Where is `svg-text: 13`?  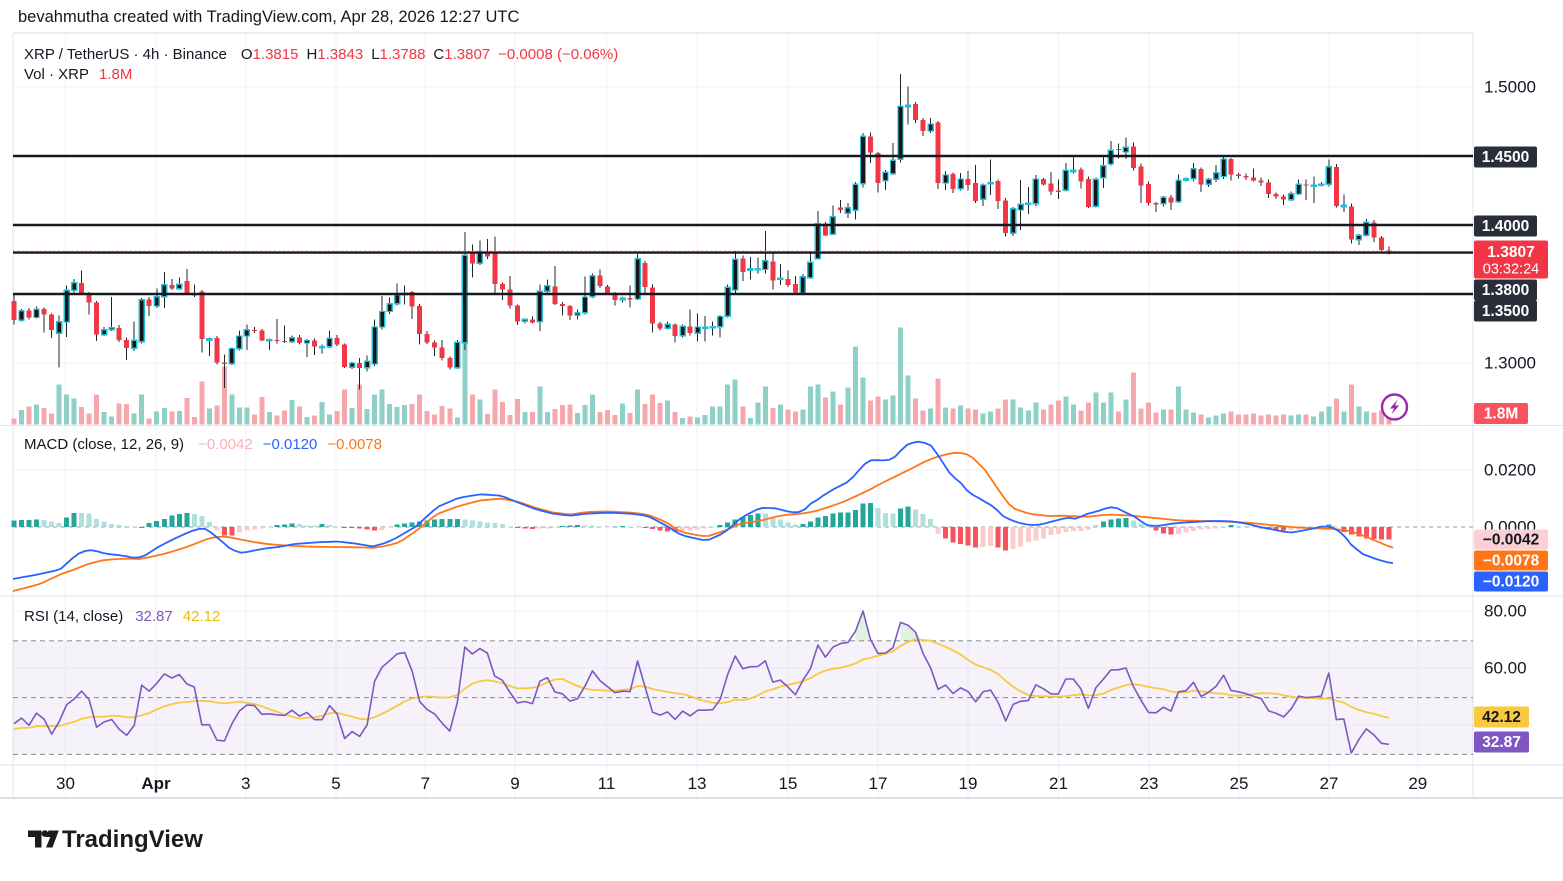
svg-text: 13 is located at coordinates (697, 783).